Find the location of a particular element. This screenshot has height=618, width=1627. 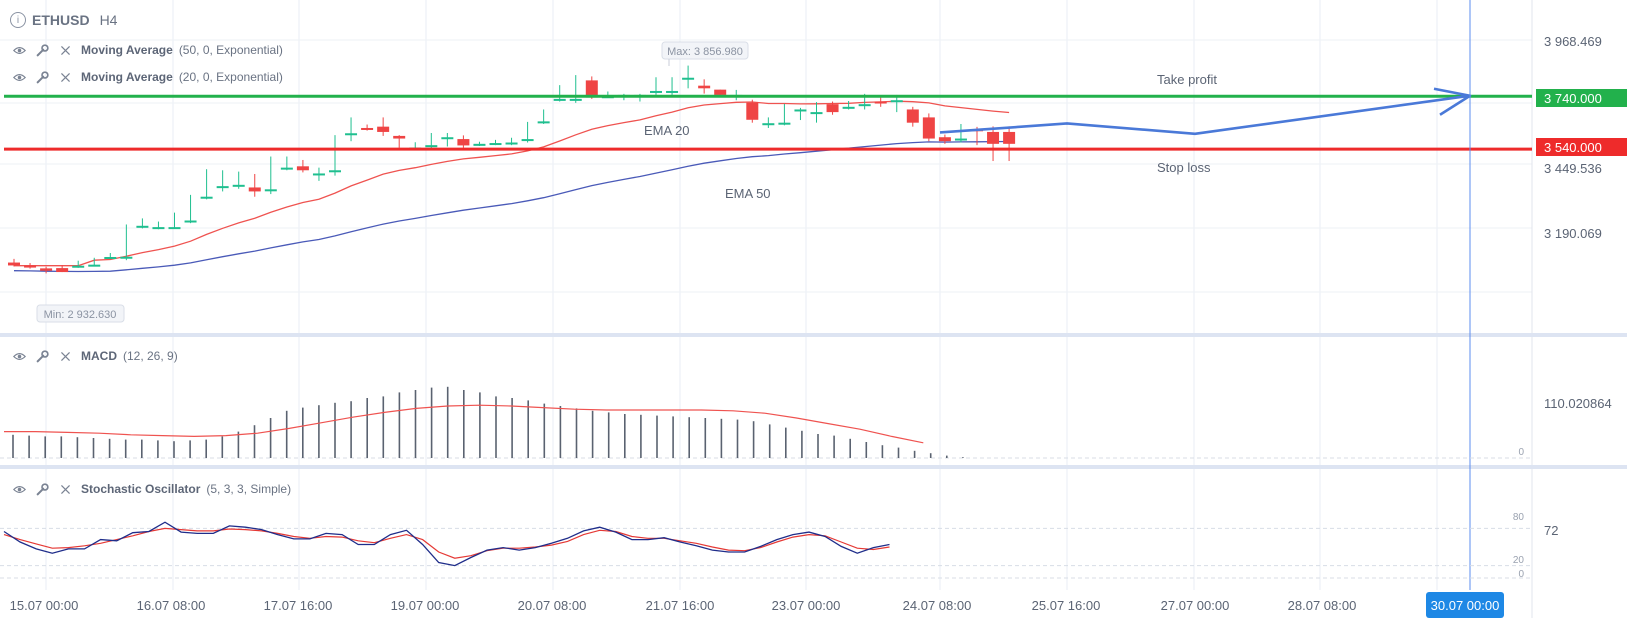

take-profit-tag-text: 3 740.000 is located at coordinates (1573, 98).